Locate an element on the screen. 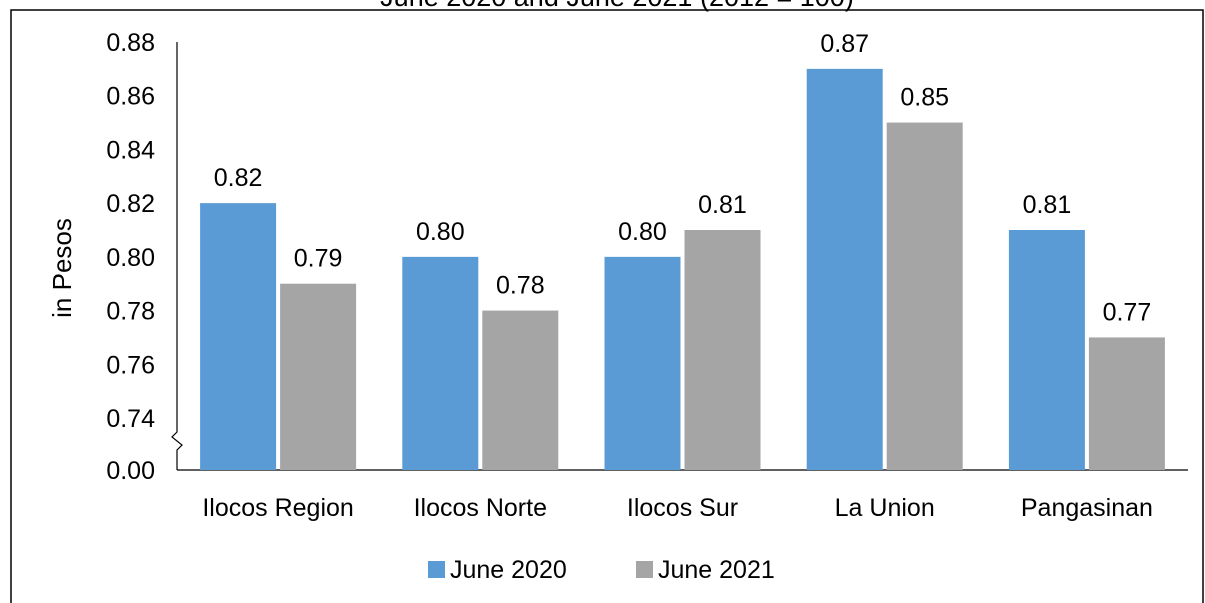 Image resolution: width=1205 pixels, height=603 pixels. y-axis-ticks: 0.88 0.86 0.84 0.82 0.80 0.78 0.76 0.74 0.00 is located at coordinates (130, 257).